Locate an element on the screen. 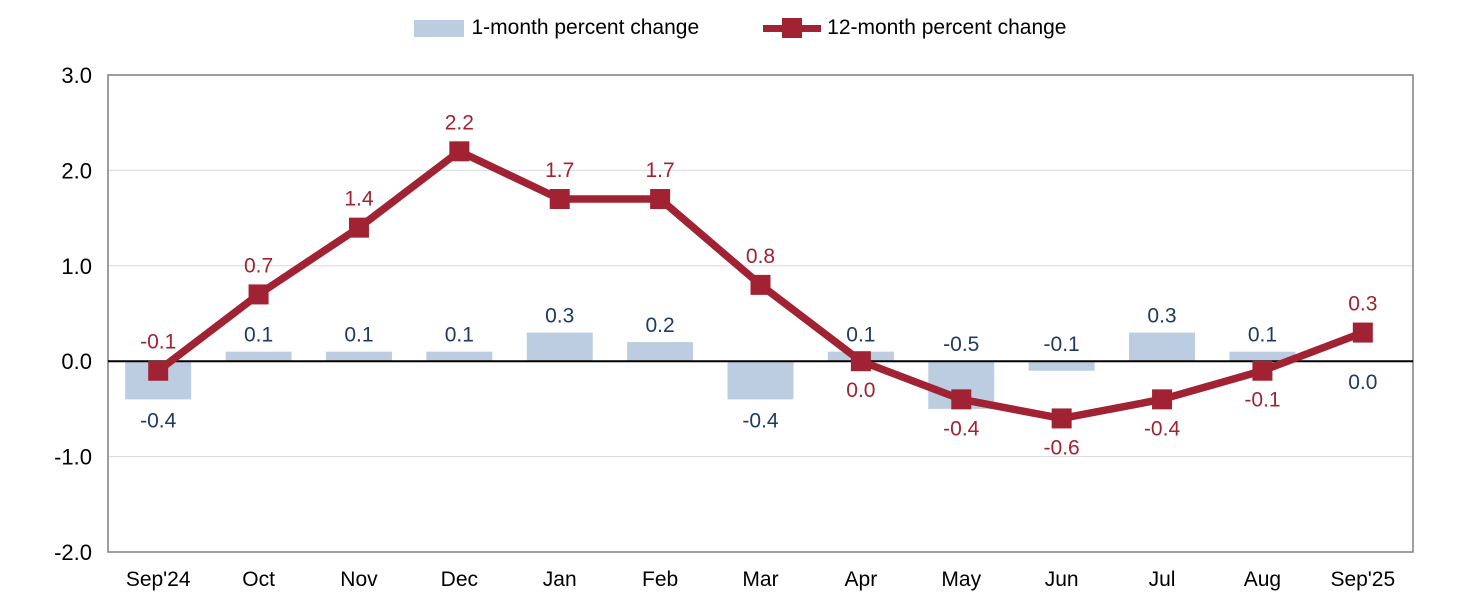  line-value-label: 0.8 is located at coordinates (760, 256).